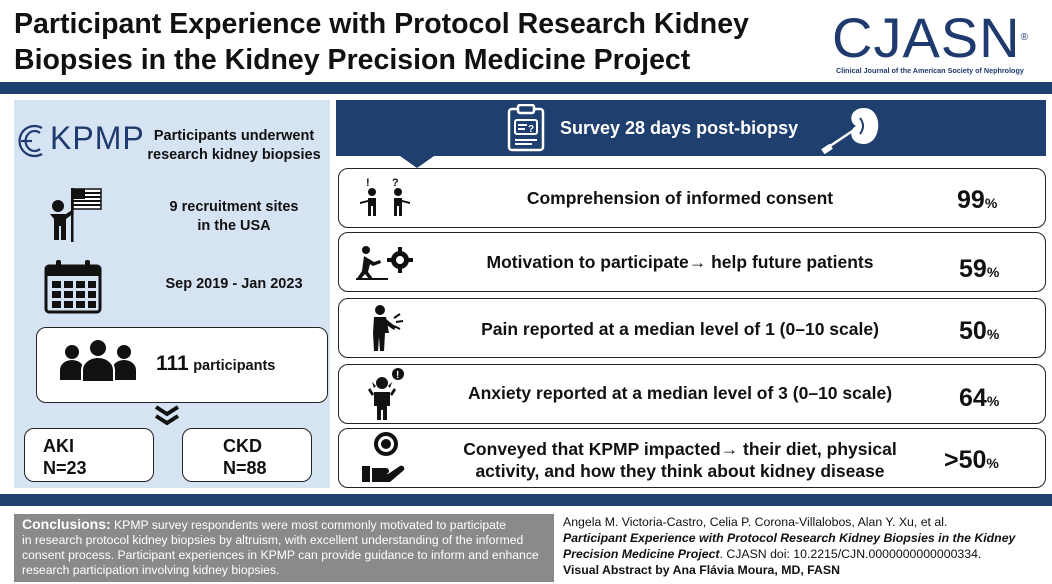 The width and height of the screenshot is (1052, 584). I want to click on participants-text: 111 participants, so click(216, 363).